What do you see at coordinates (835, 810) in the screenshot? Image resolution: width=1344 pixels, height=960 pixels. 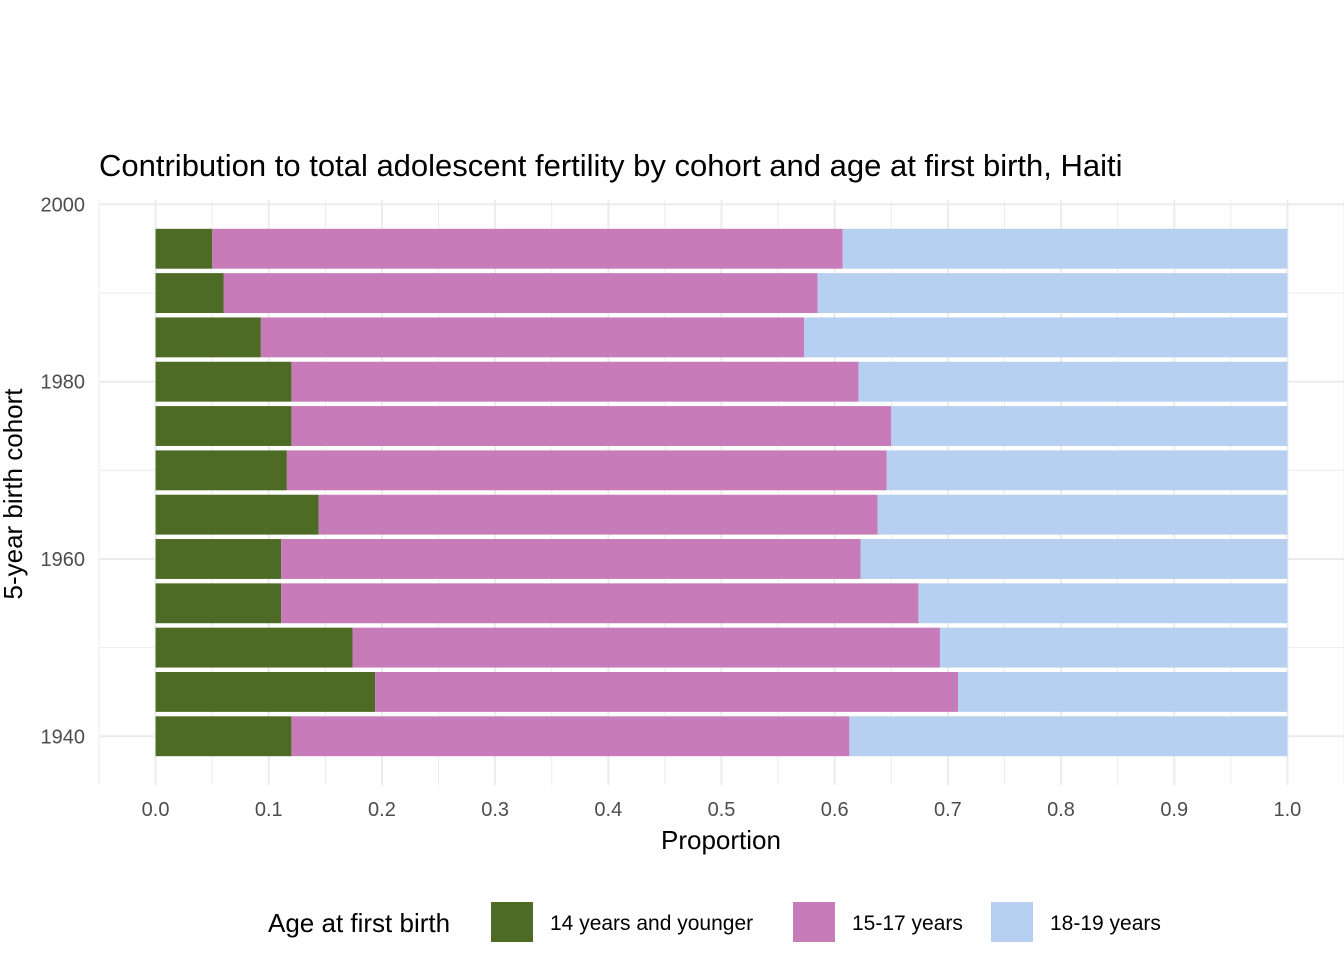 I see `x-tick-label: 0.6` at bounding box center [835, 810].